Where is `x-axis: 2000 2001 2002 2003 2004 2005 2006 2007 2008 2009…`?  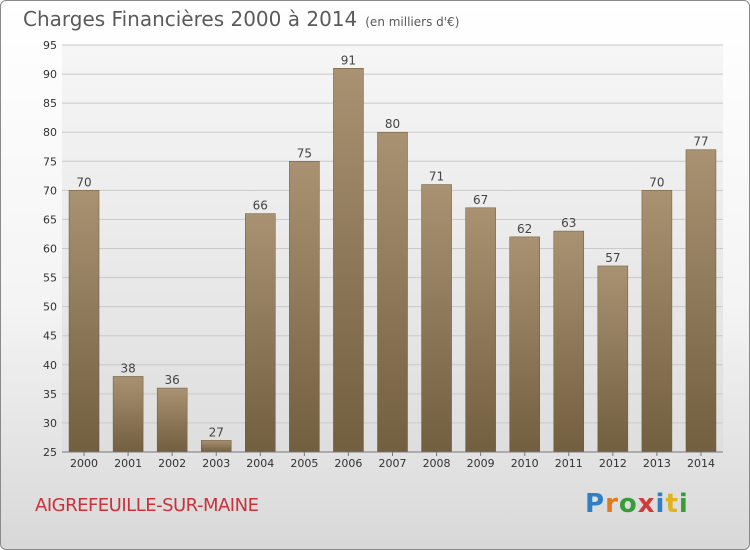 x-axis: 2000 2001 2002 2003 2004 2005 2006 2007 2008 2009… is located at coordinates (392, 460).